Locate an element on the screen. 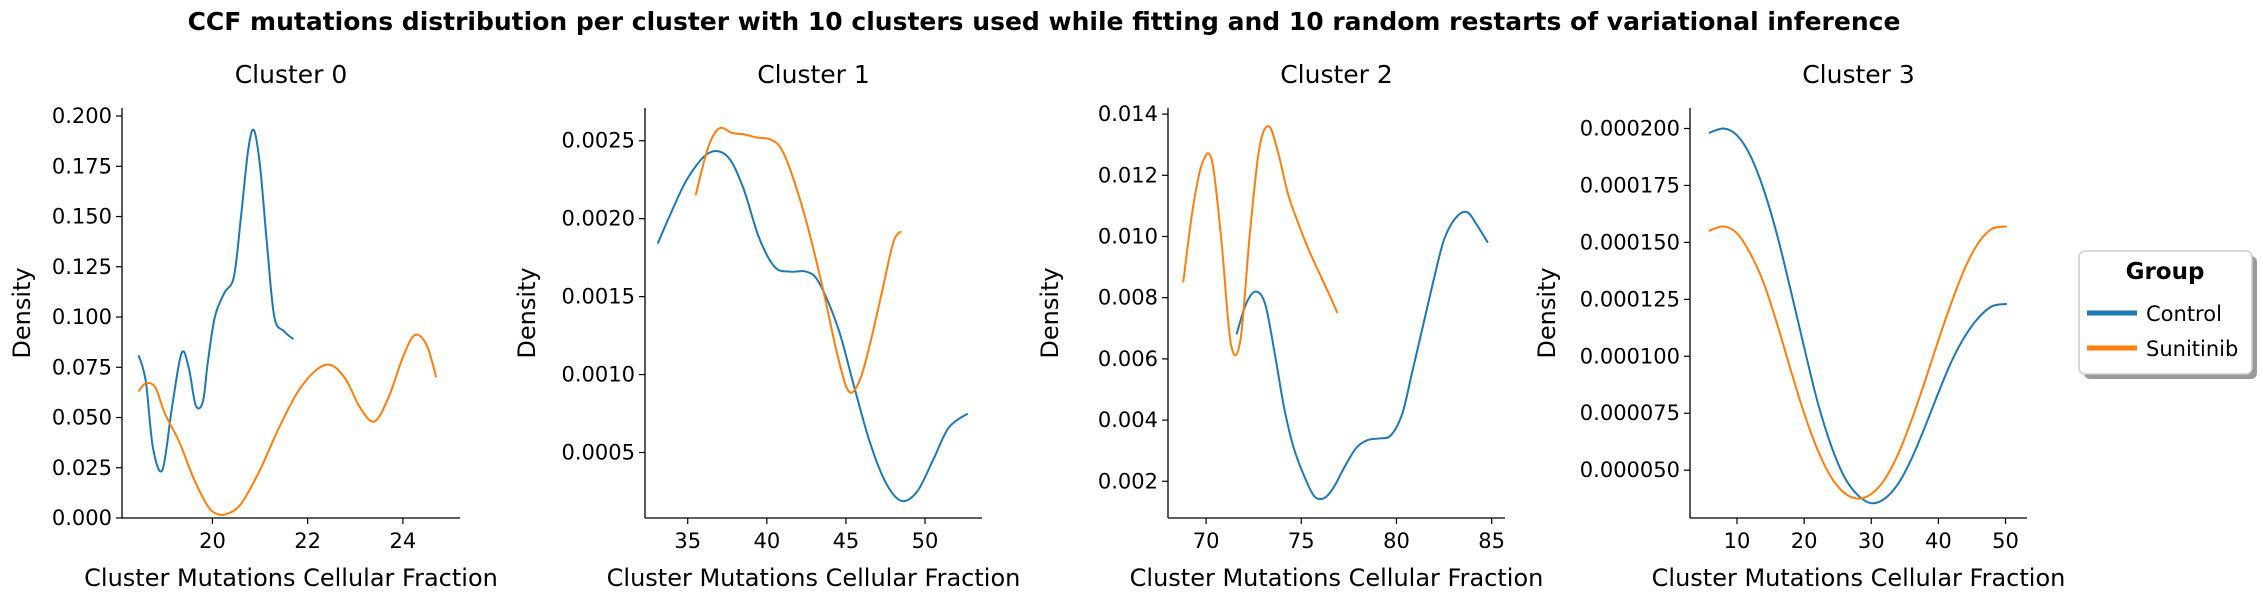  y-tick-label: 0.000075 is located at coordinates (1630, 413).